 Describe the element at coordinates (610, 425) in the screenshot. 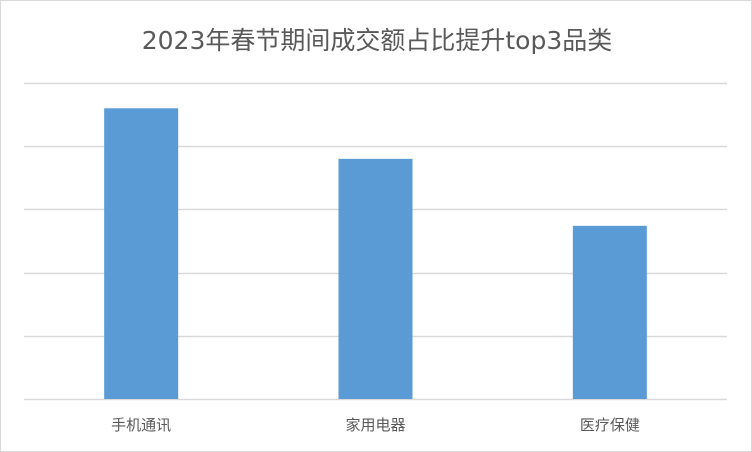

I see `x-tick-label: 医疗保健` at that location.